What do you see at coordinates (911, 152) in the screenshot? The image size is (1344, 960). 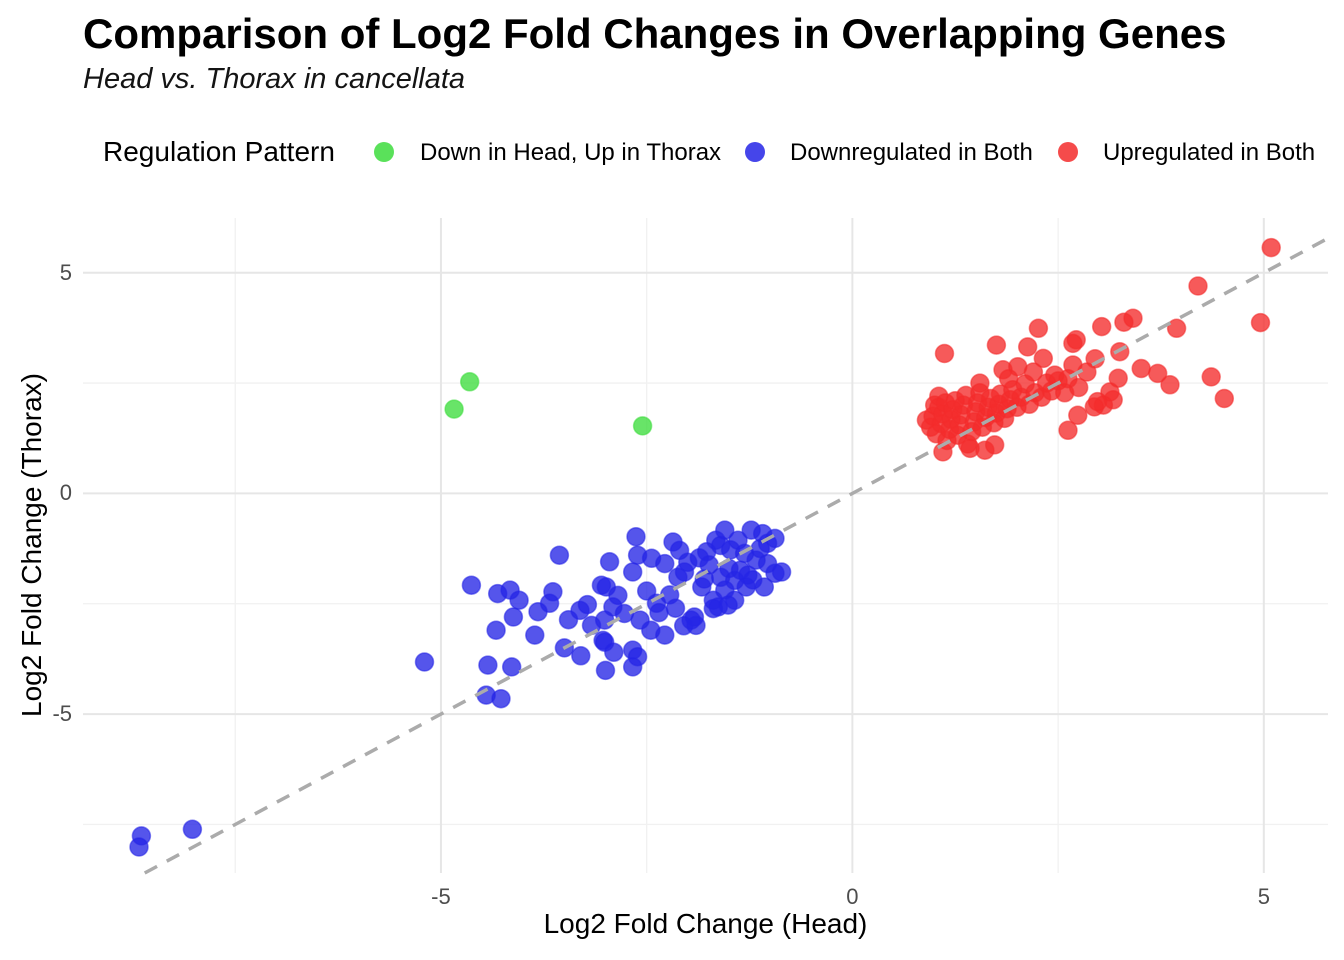 I see `legend-label-downregulated-both: Downregulated in Both` at bounding box center [911, 152].